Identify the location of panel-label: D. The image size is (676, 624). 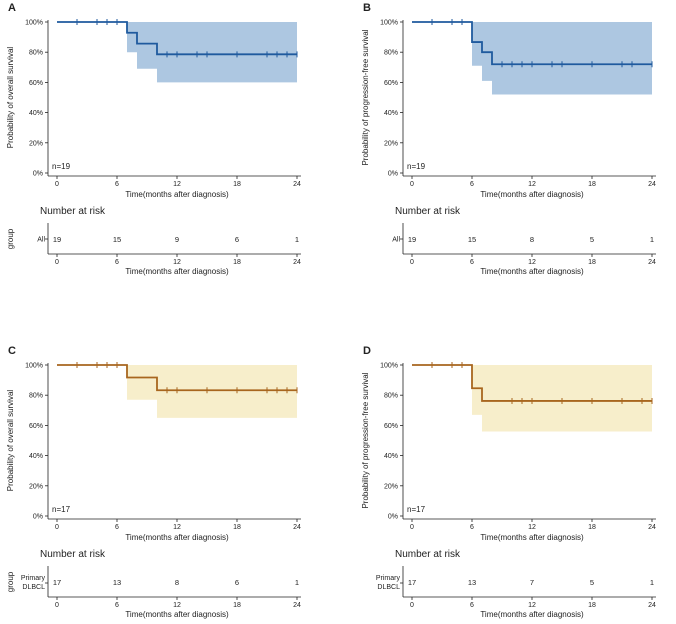
(367, 351).